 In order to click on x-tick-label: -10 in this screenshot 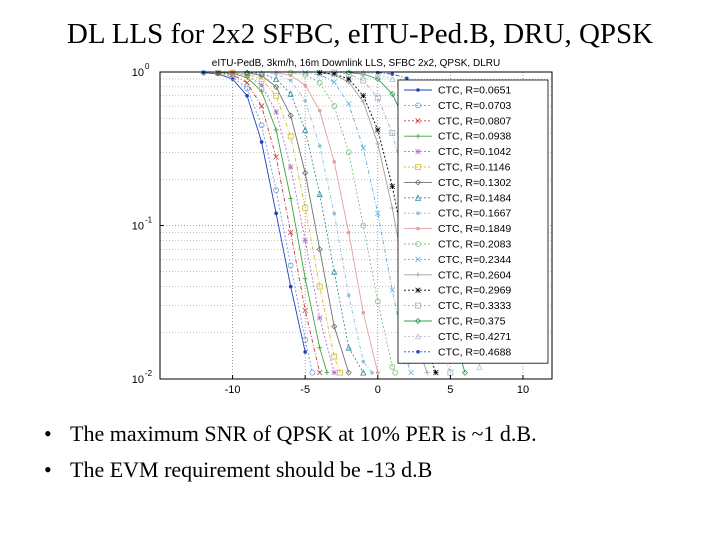, I will do `click(233, 390)`.